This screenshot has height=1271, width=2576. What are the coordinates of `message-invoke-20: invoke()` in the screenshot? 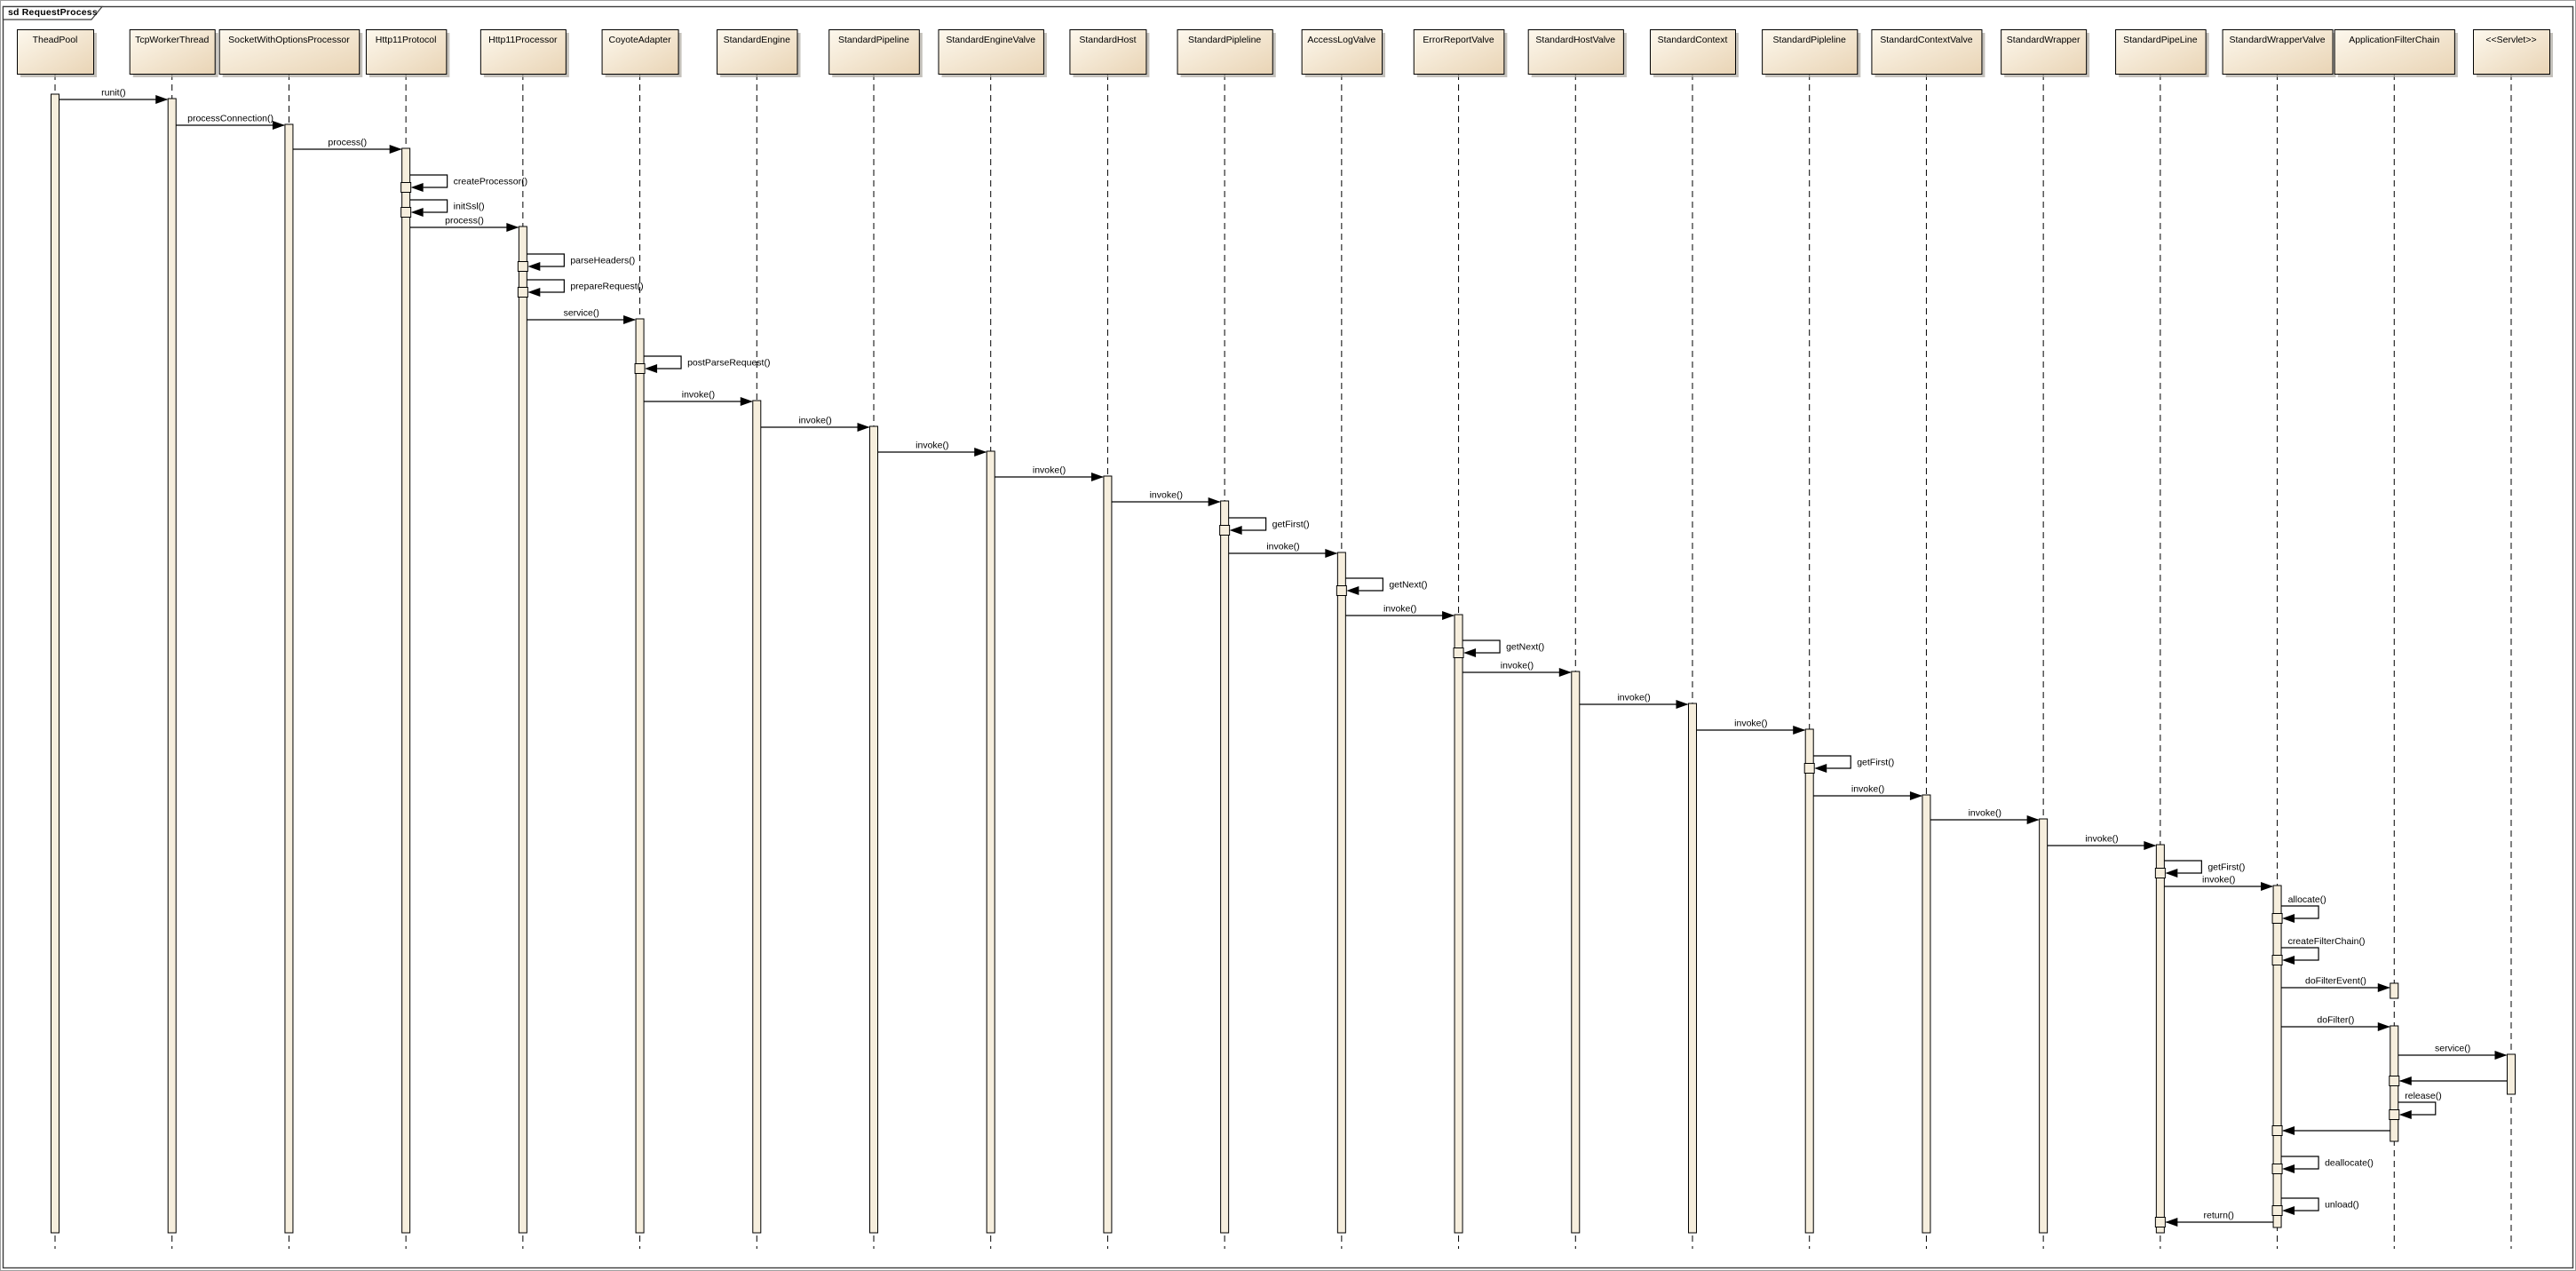 It's located at (1517, 670).